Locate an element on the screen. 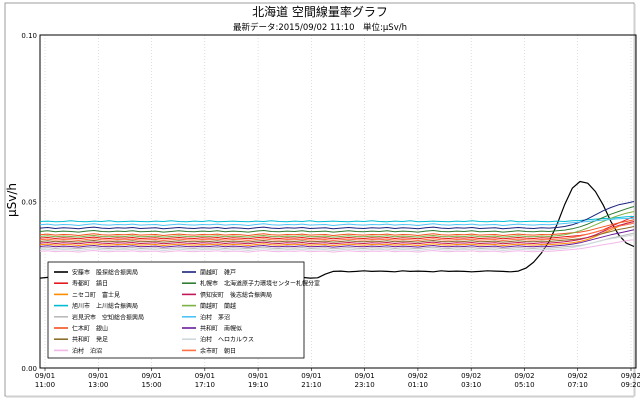 Image resolution: width=640 pixels, height=404 pixels. x-tick-label-time: 15:00 is located at coordinates (151, 385).